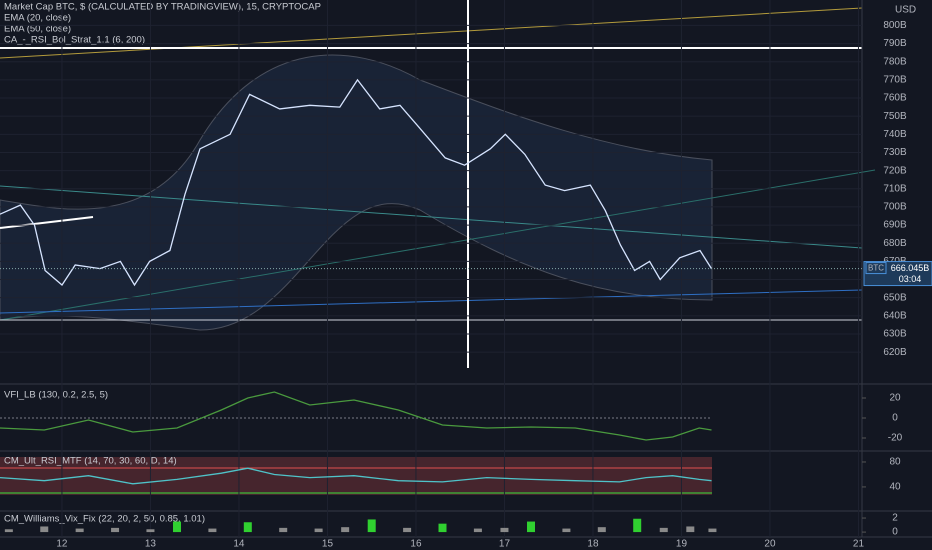 This screenshot has width=932, height=550. I want to click on price-label: 666.045B, so click(910, 268).